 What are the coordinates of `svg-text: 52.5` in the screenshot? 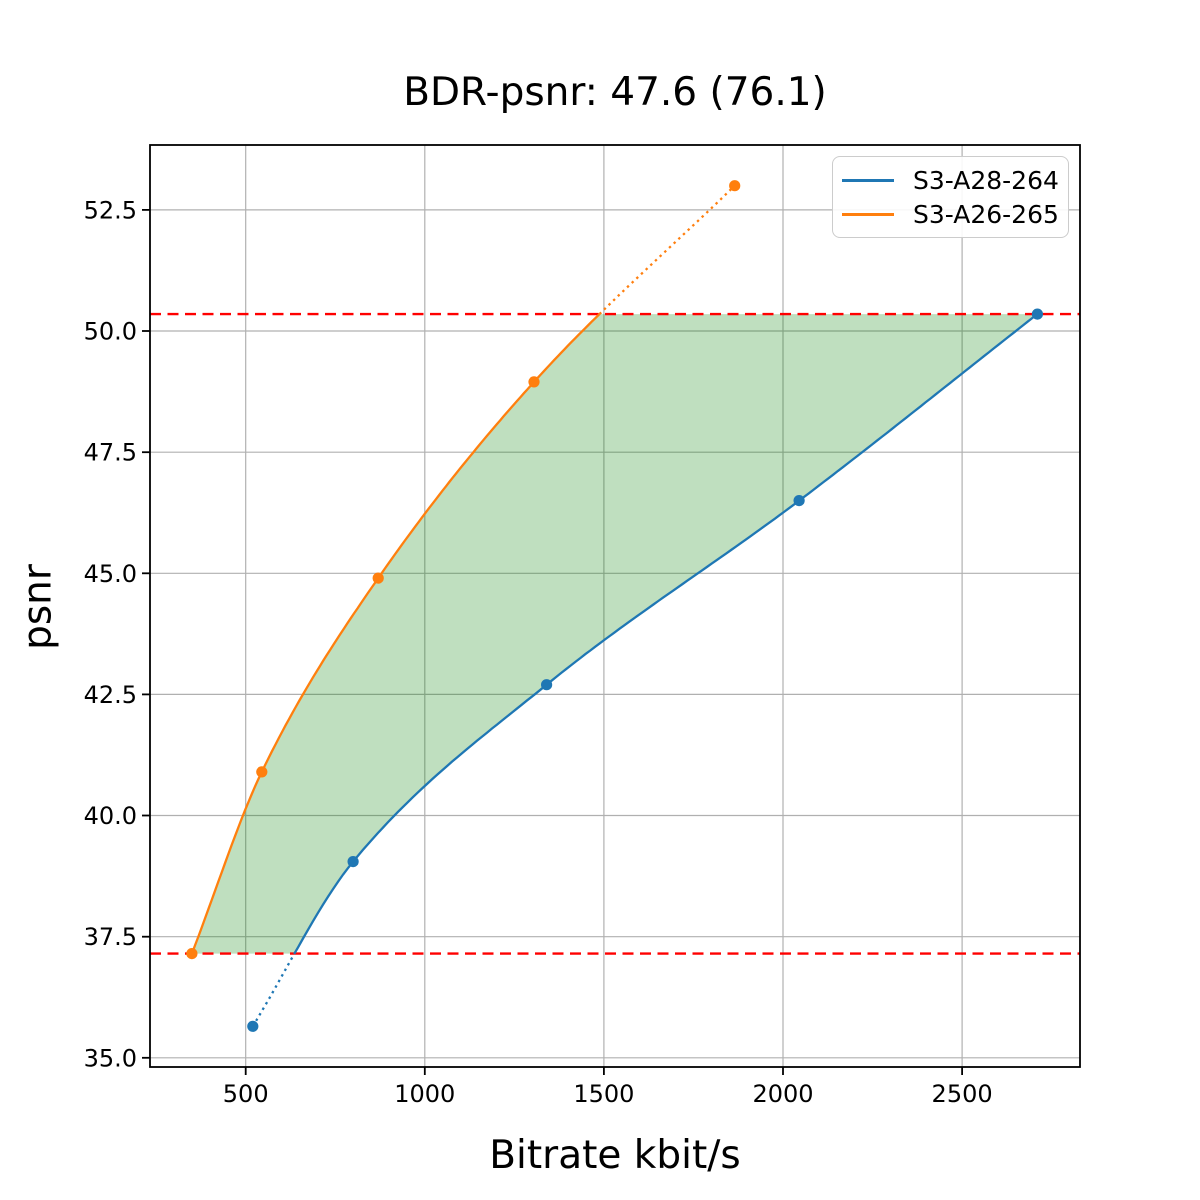 It's located at (110, 210).